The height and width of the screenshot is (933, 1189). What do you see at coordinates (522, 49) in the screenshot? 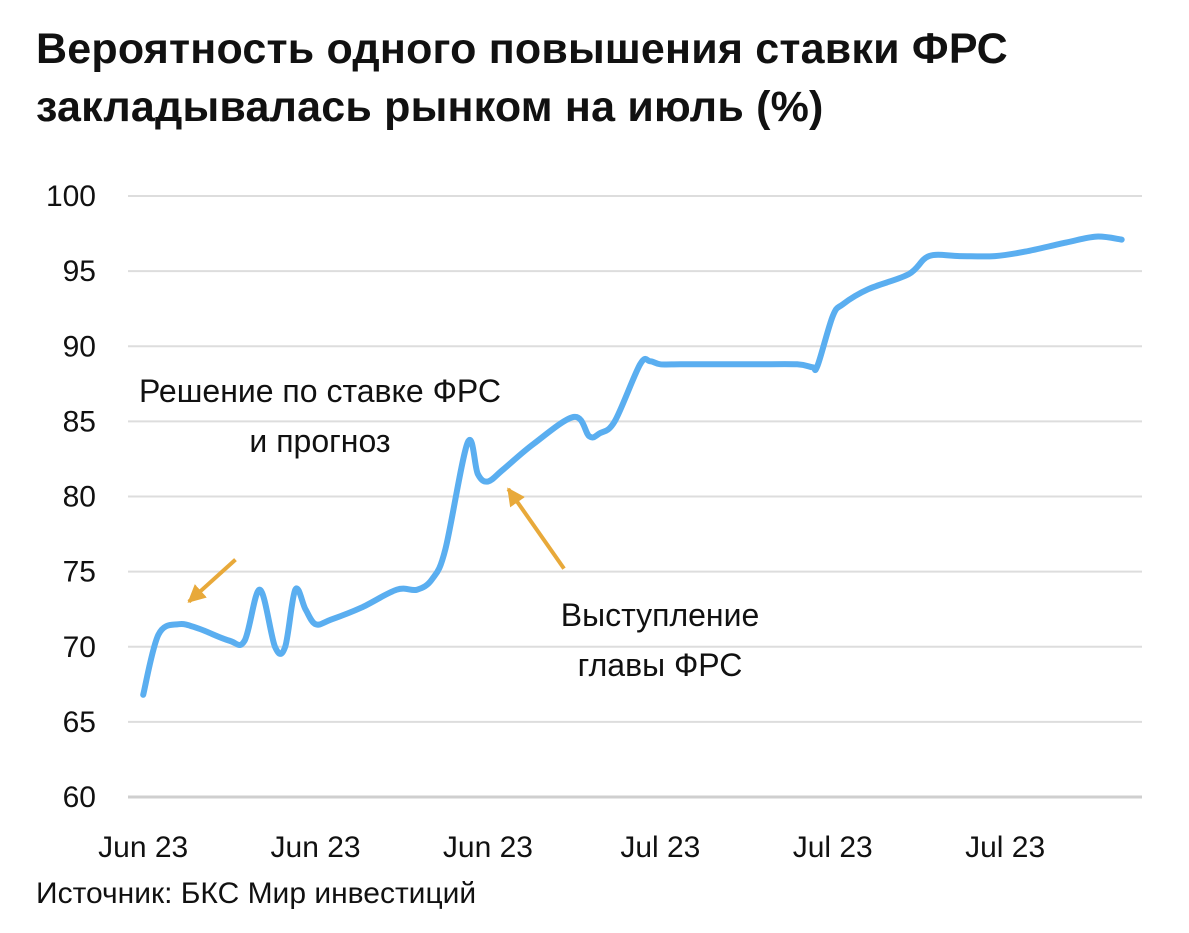
I see `chart-title-line-1: Вероятность одного повышения ставки ФРС` at bounding box center [522, 49].